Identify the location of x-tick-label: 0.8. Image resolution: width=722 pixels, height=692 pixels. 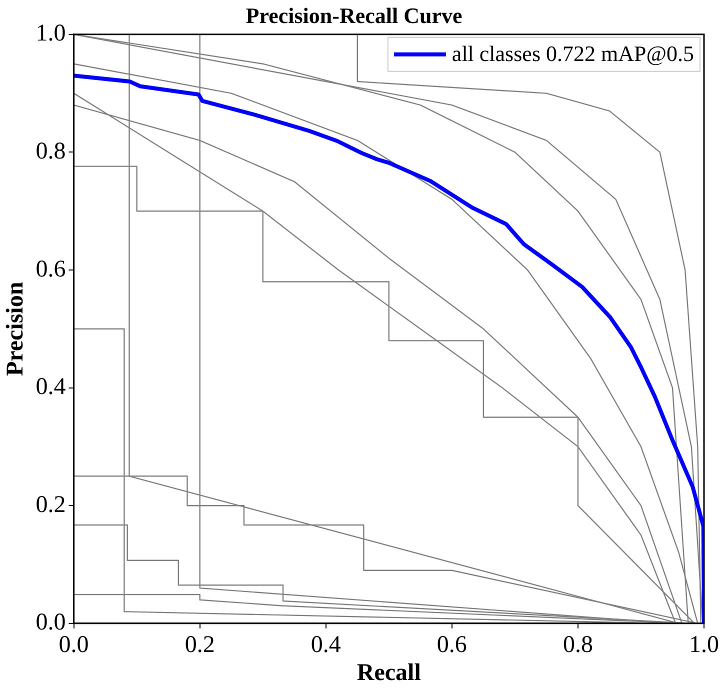
(577, 645).